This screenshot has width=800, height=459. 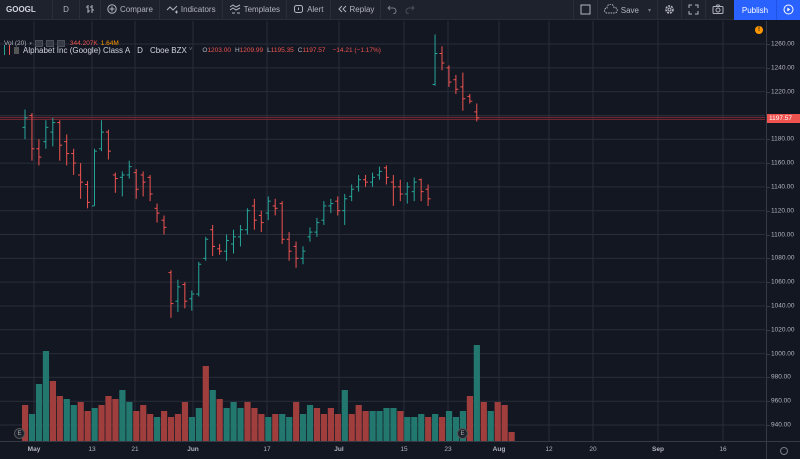 What do you see at coordinates (60, 43) in the screenshot?
I see `volume-remove-icon` at bounding box center [60, 43].